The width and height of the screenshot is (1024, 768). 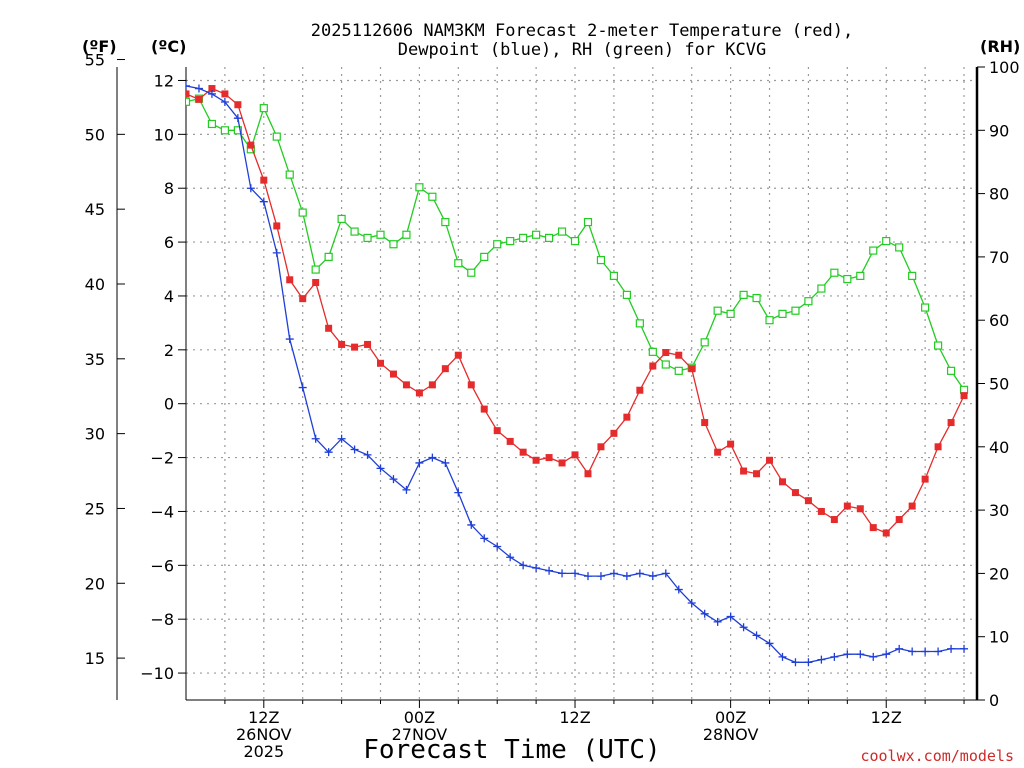 What do you see at coordinates (999, 637) in the screenshot?
I see `rh-tick-label: 10` at bounding box center [999, 637].